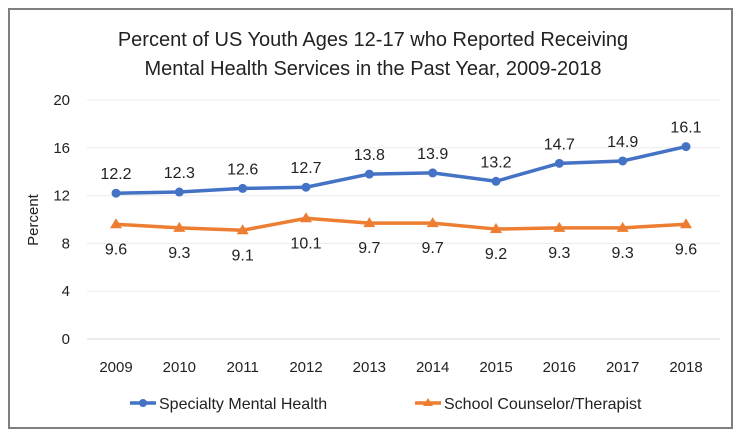 The width and height of the screenshot is (746, 440). I want to click on series-specialty-mental-health: 12.2 12.3 12.6 12.7 13.8 13.9 13.2 14.7 14.9 16.1, so click(401, 159).